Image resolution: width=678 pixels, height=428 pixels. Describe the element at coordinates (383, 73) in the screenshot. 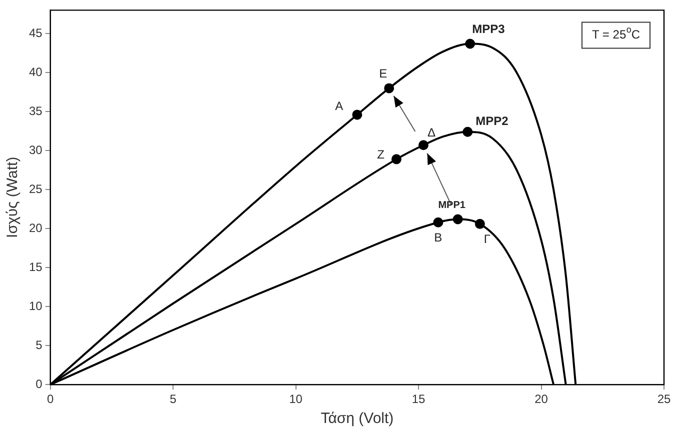

I see `annotation: E` at that location.